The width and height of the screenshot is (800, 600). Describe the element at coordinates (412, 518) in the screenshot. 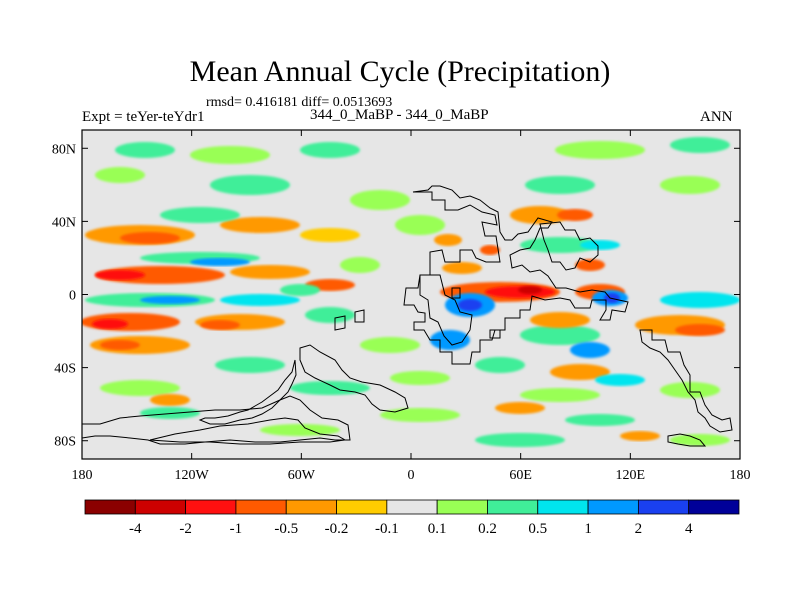

I see `colorbar: -4 -2 -1 -0.5 -0.2 -0.1 0.1 0.2 0.5 1 2 4` at that location.